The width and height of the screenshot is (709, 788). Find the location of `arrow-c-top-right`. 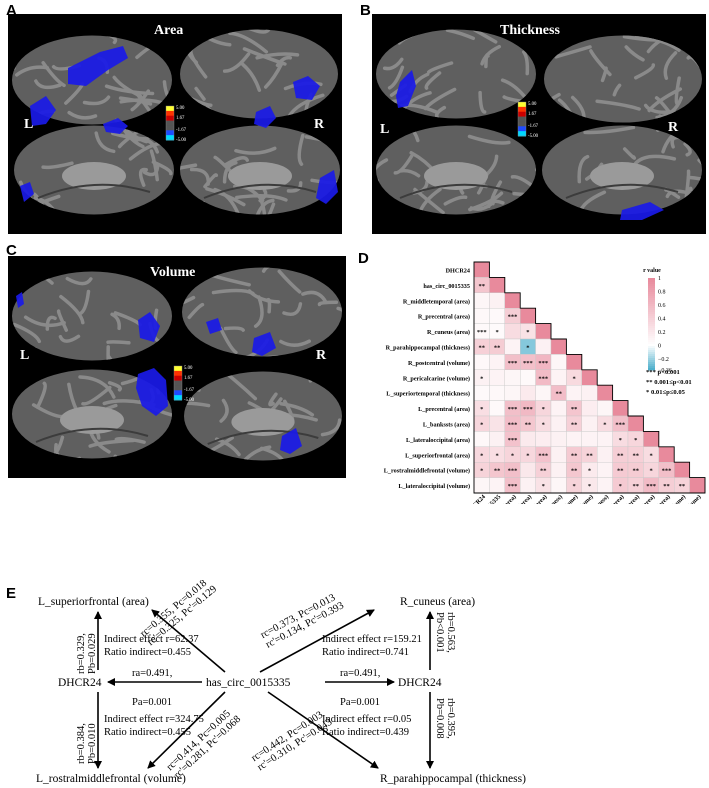

arrow-c-top-right is located at coordinates (317, 641).